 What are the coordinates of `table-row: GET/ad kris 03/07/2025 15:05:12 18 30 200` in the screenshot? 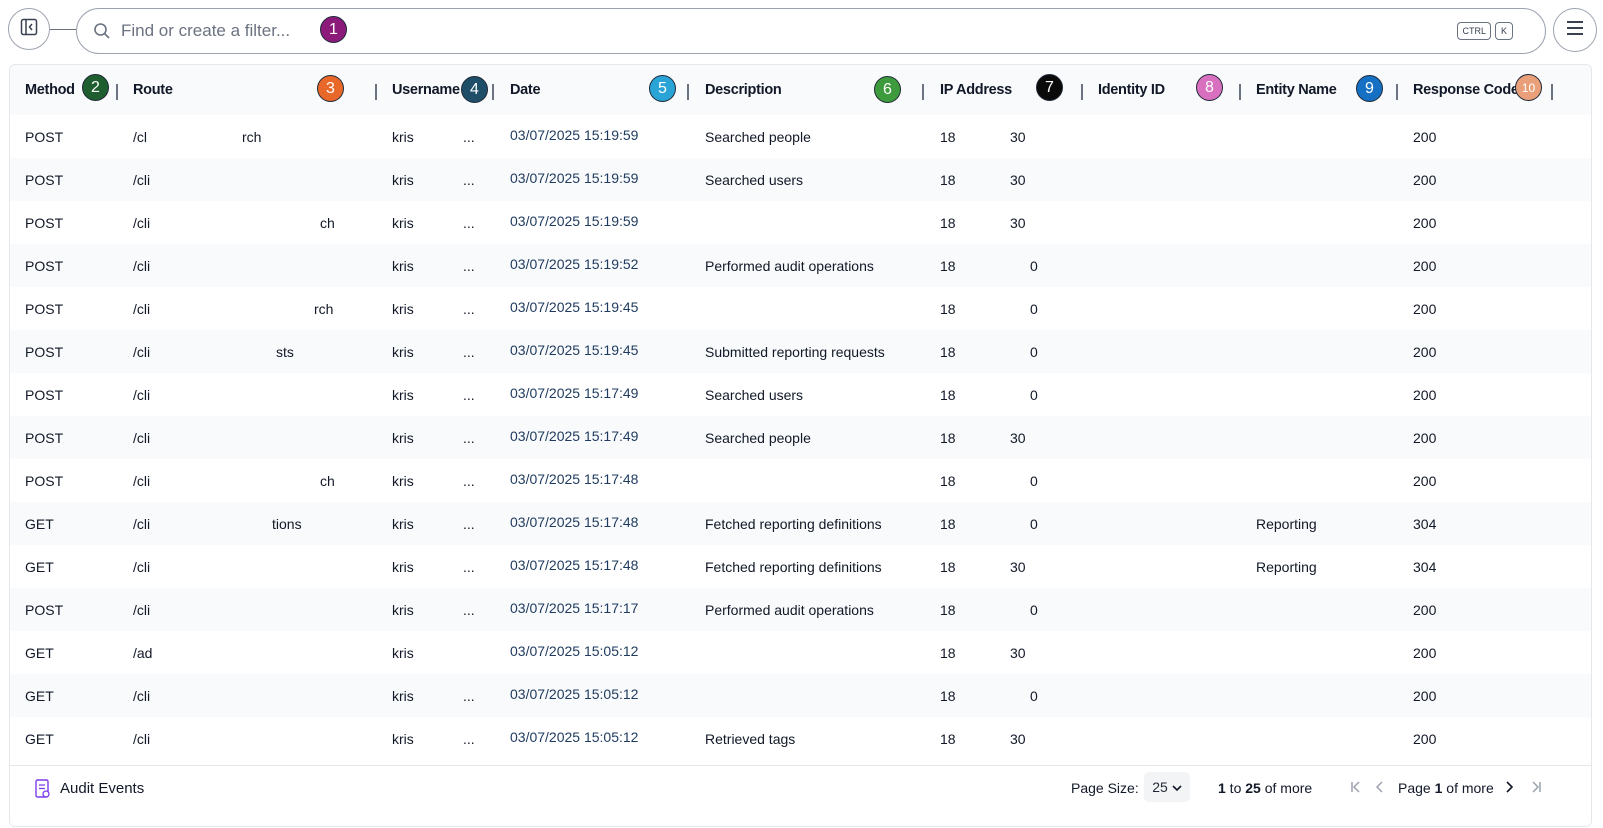 It's located at (800, 652).